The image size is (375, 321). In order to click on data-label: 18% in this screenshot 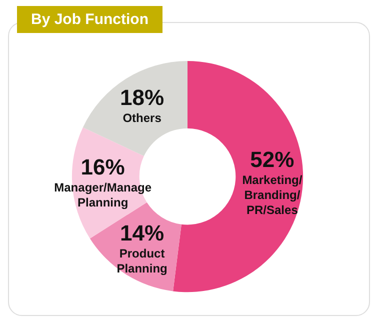, I will do `click(142, 97)`.